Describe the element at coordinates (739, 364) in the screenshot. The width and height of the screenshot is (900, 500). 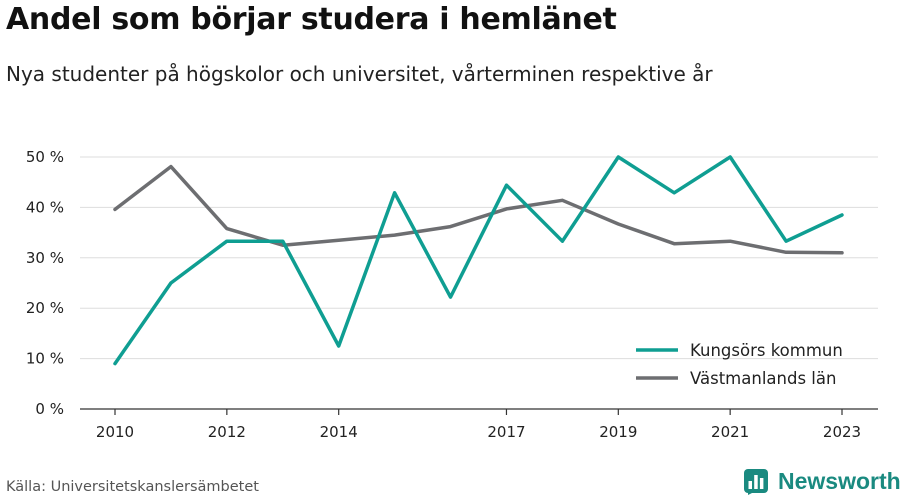
I see `legend: Kungsörs kommun Västmanlands län` at that location.